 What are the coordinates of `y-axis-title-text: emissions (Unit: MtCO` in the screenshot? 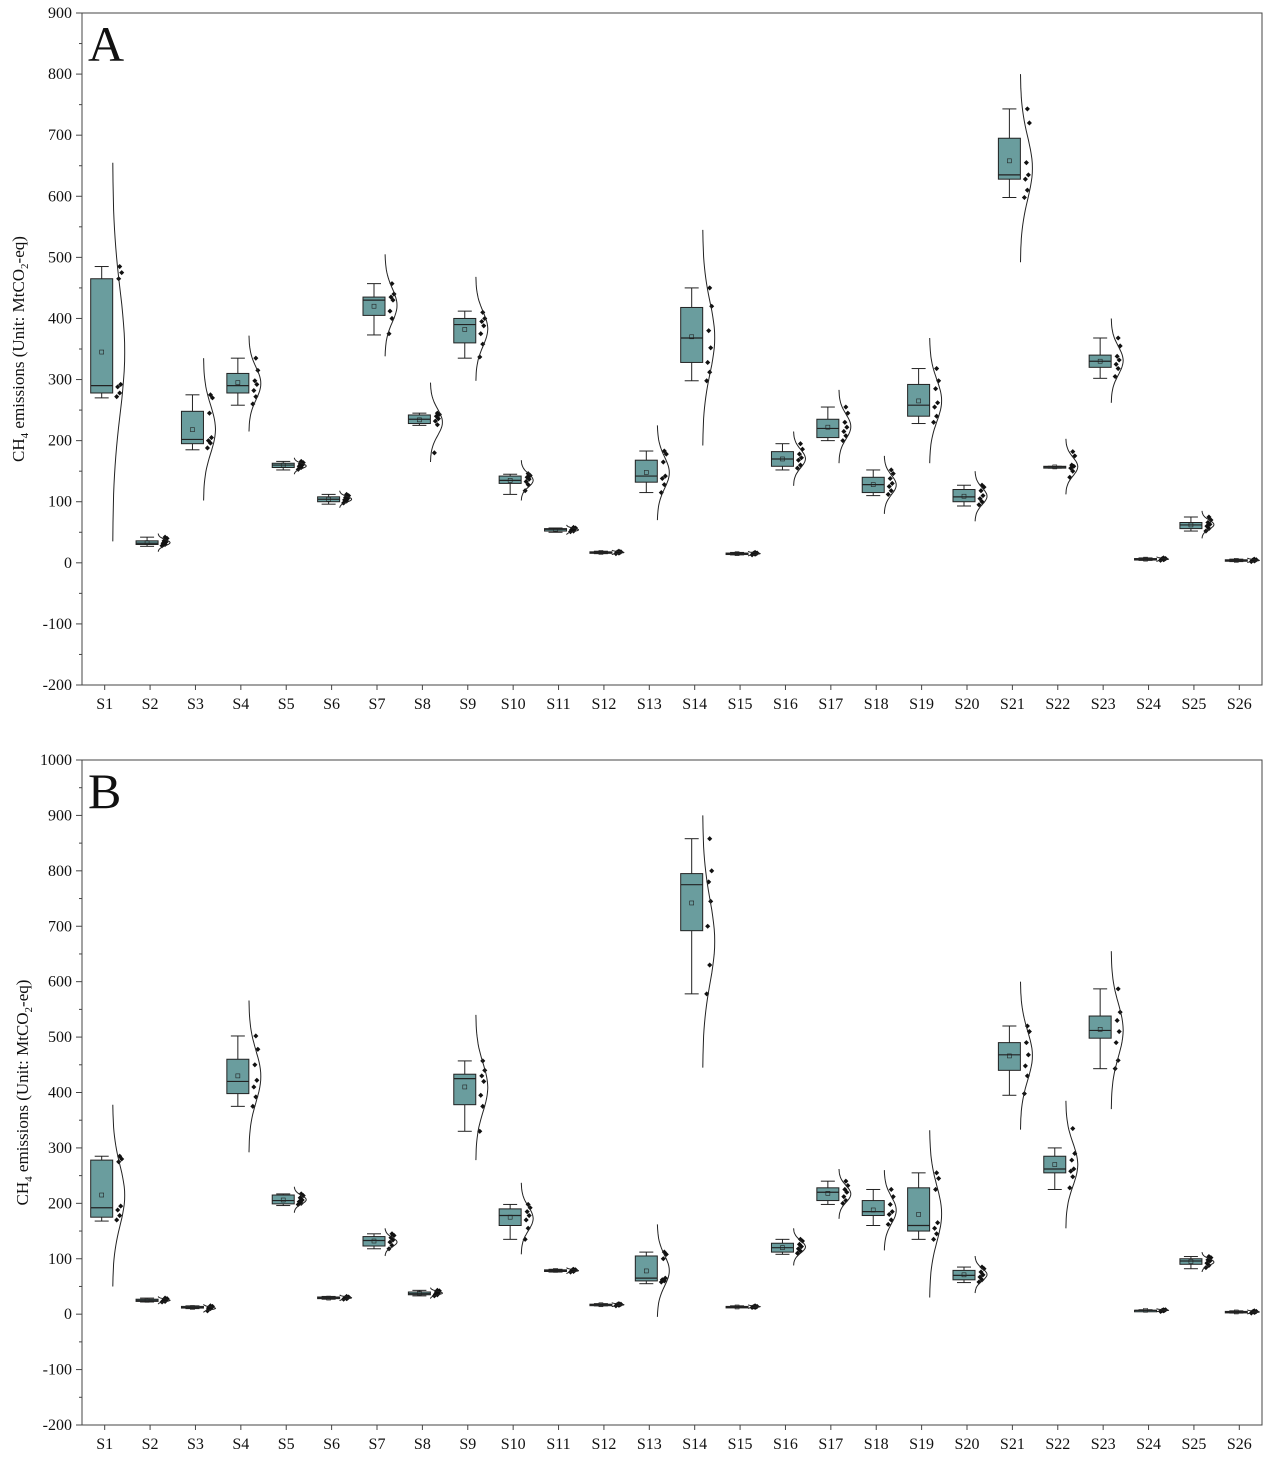 It's located at (22, 1094).